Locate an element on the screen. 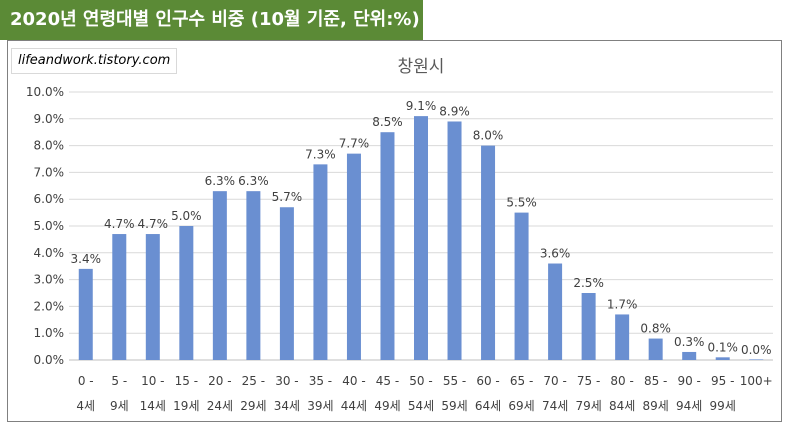  y-tick-label: 3.0% is located at coordinates (49, 280).